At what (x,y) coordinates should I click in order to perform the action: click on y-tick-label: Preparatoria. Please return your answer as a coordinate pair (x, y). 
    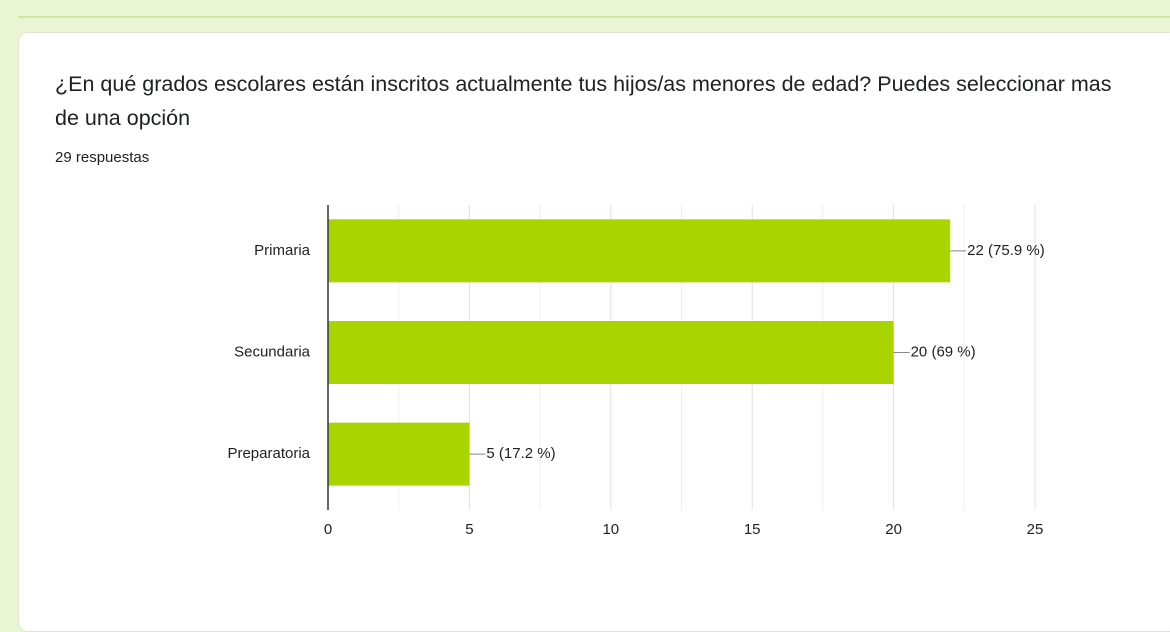
    Looking at the image, I should click on (268, 453).